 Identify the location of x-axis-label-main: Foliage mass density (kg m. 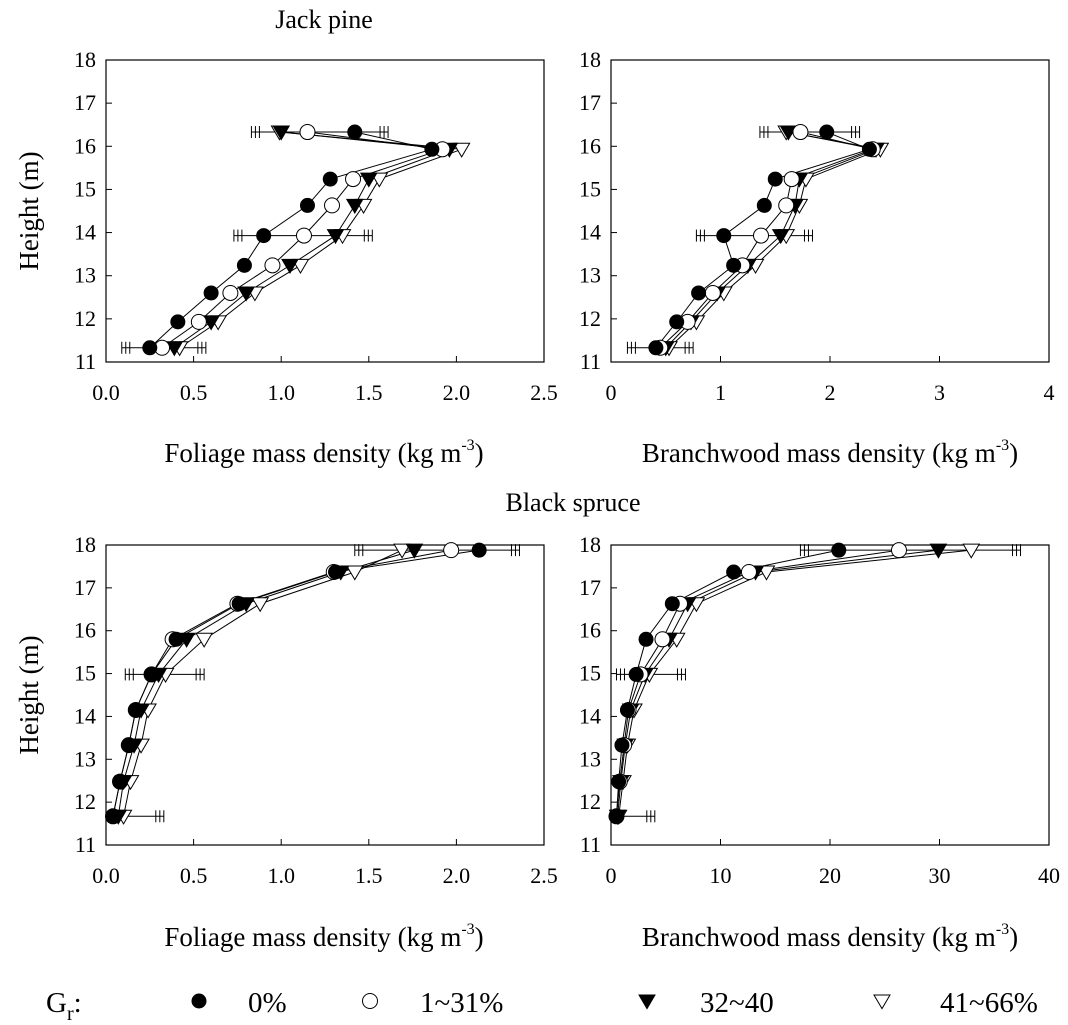
(312, 453).